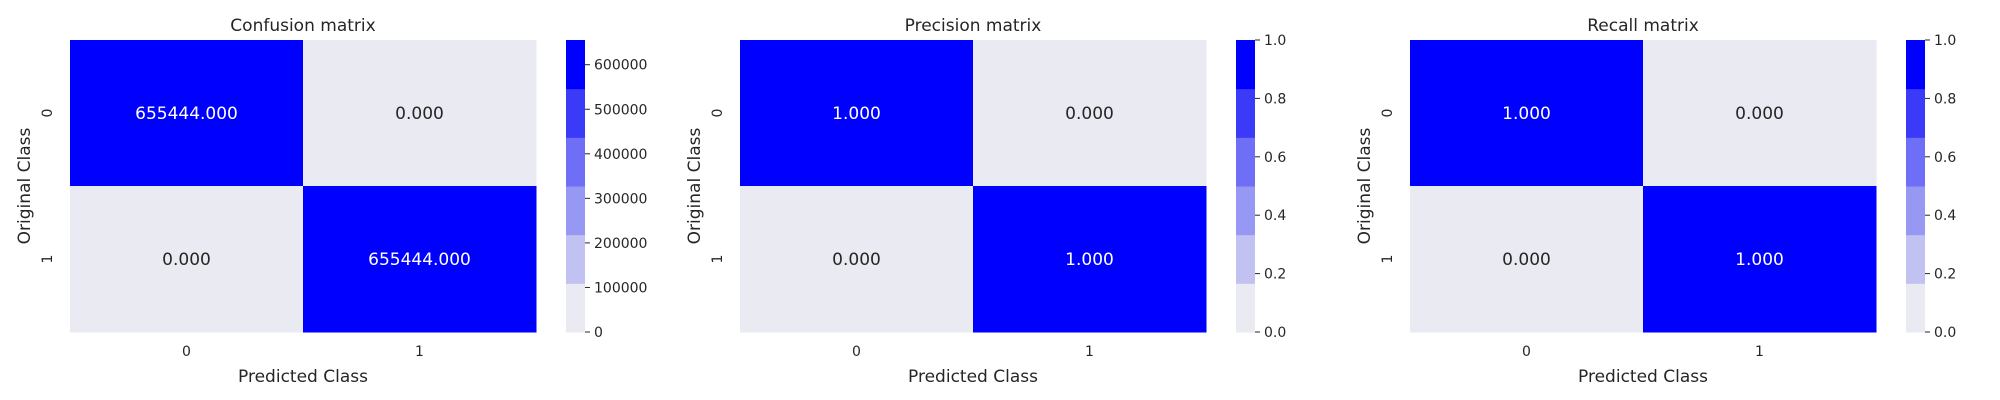 Image resolution: width=2000 pixels, height=400 pixels. What do you see at coordinates (620, 155) in the screenshot?
I see `colorbar-tick-label: 400000` at bounding box center [620, 155].